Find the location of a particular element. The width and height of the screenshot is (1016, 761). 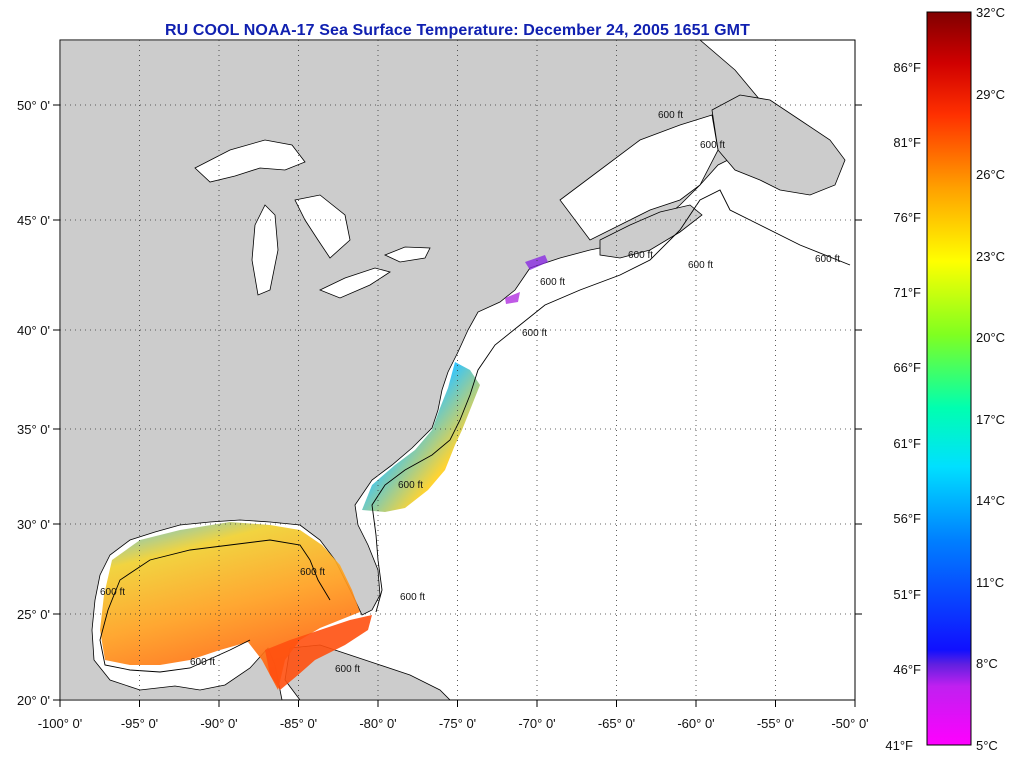

fahrenheit-label: 66°F is located at coordinates (907, 367).